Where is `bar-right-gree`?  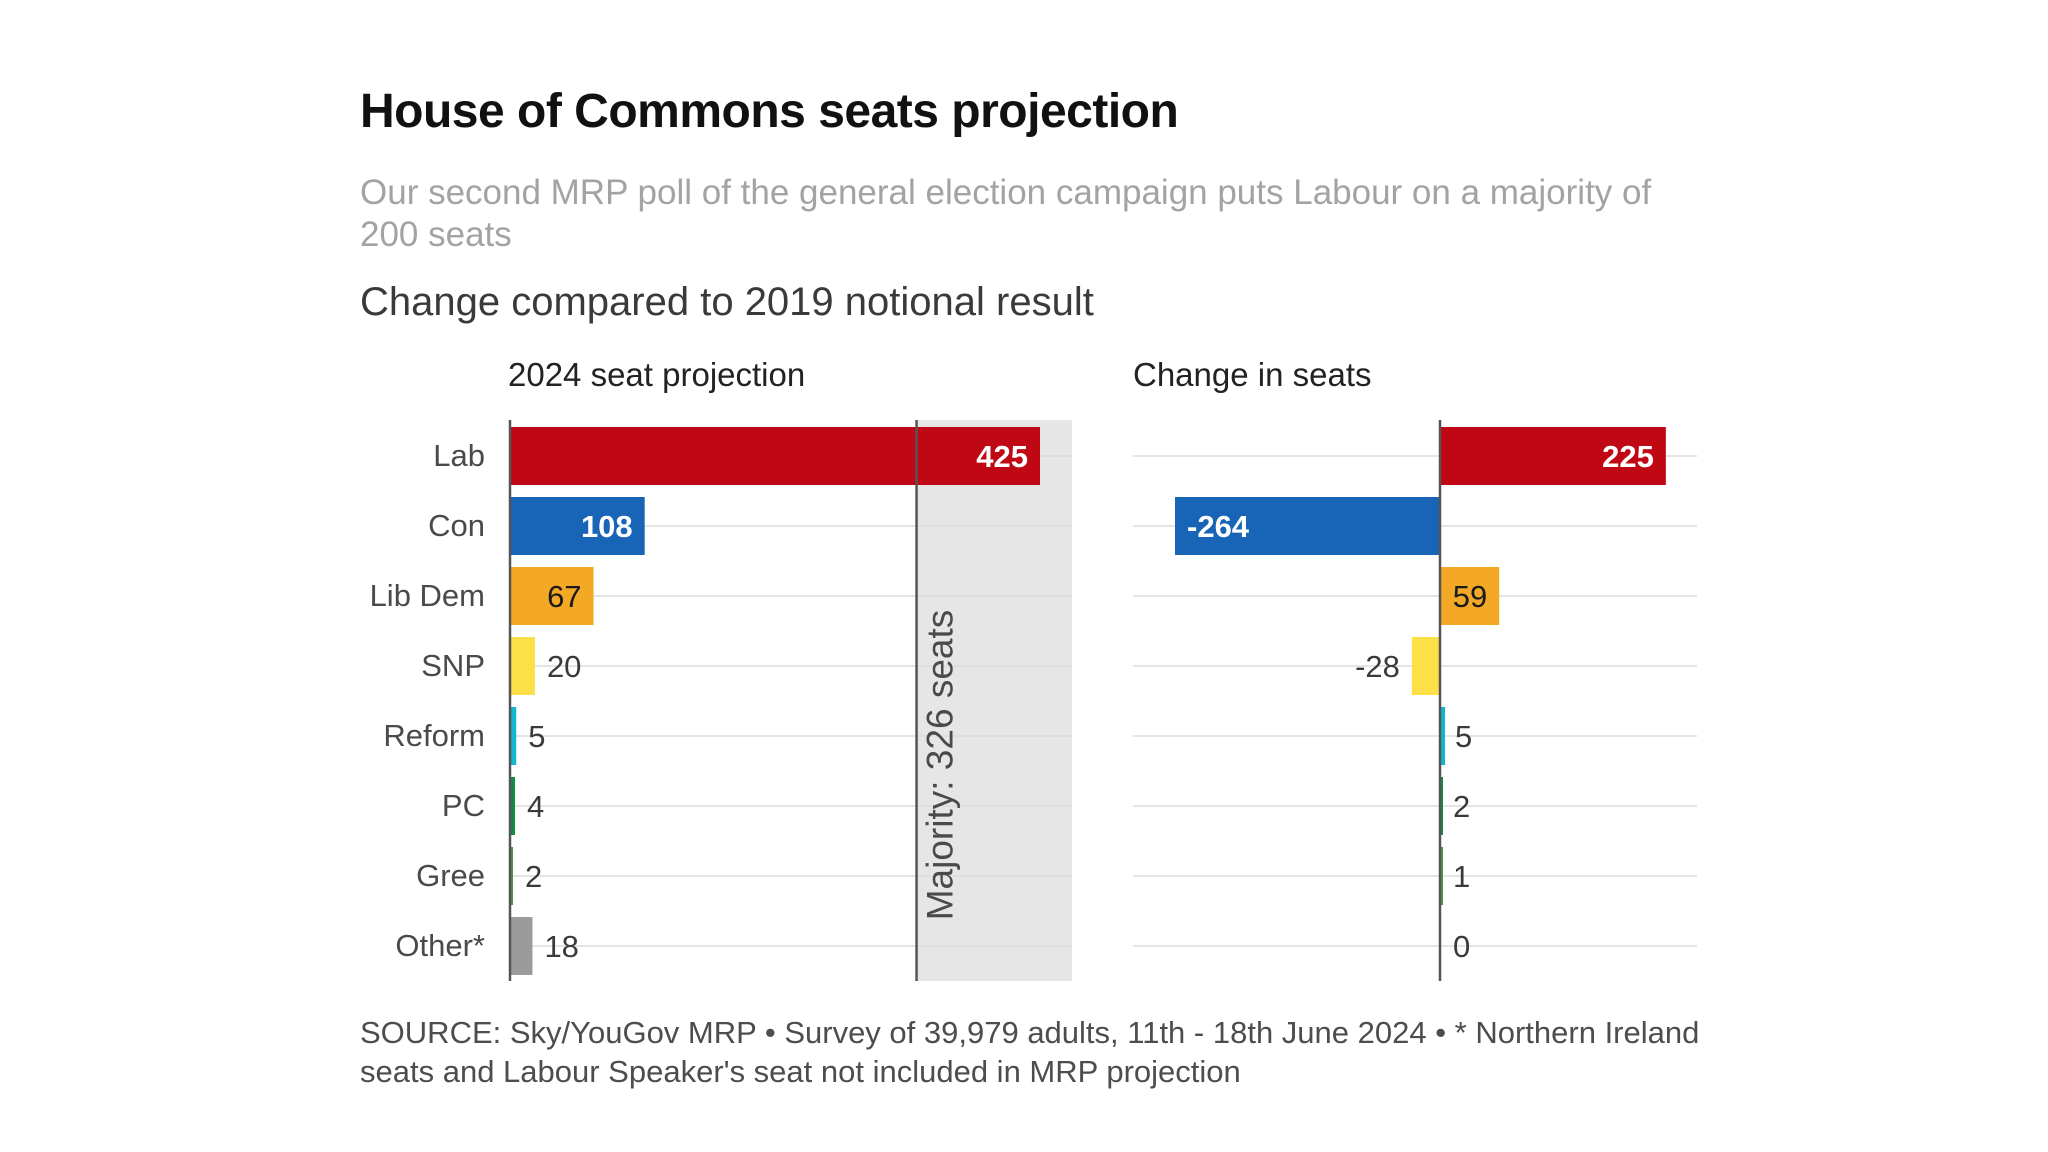 bar-right-gree is located at coordinates (1441, 876).